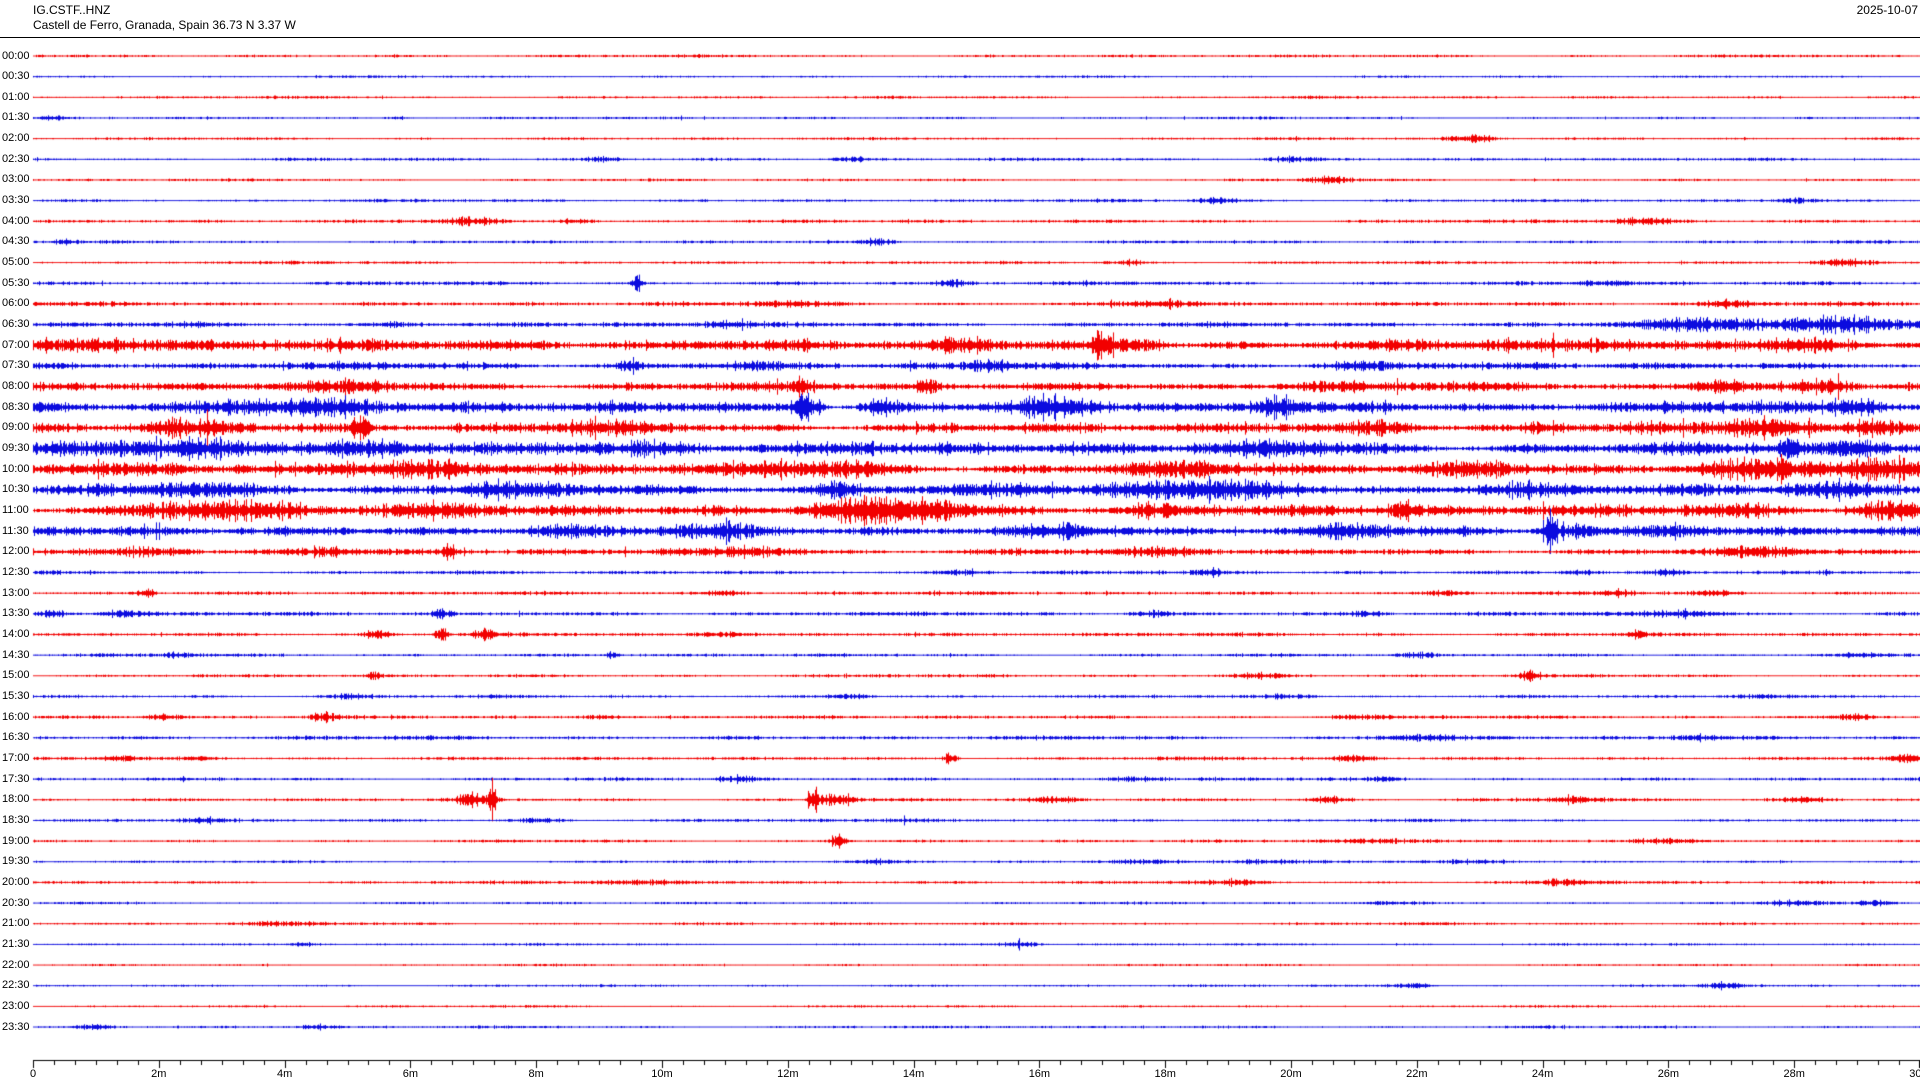  I want to click on row-time-label: 21:00, so click(16, 923).